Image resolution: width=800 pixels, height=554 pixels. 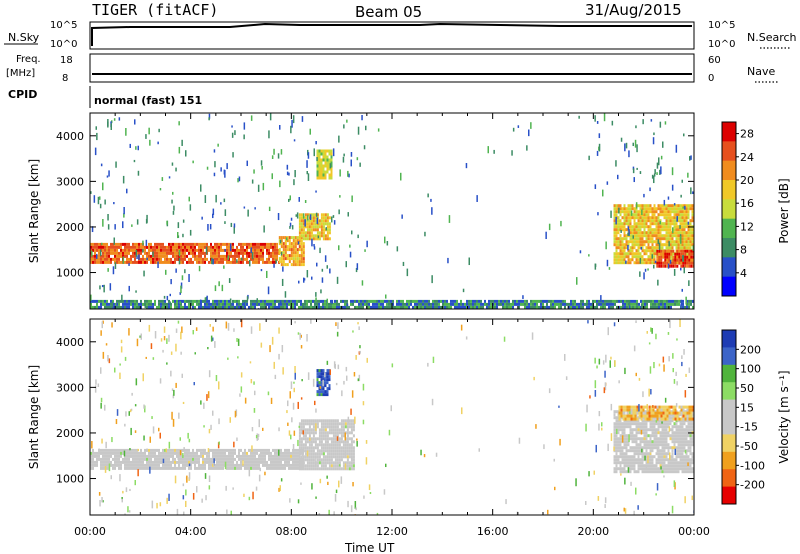 I want to click on nsky-right-tick-bottom: 10^0, so click(x=721, y=44).